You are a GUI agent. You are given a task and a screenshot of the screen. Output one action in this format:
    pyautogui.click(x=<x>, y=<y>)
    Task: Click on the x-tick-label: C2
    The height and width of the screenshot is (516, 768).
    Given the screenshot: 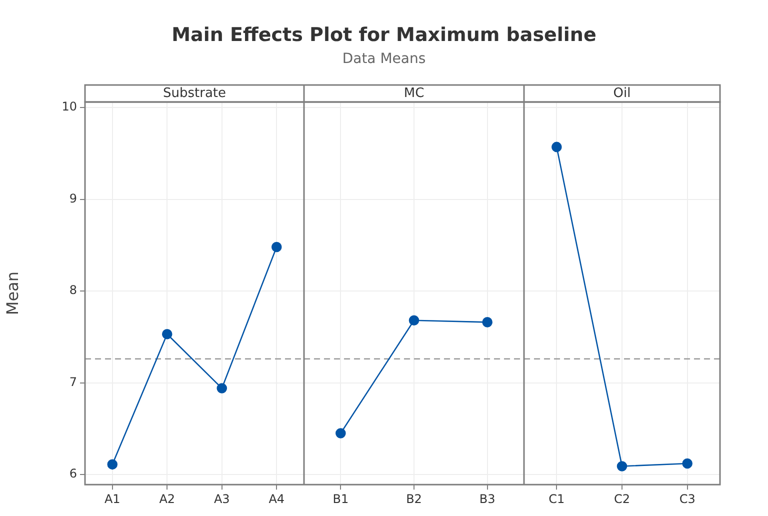 What is the action you would take?
    pyautogui.click(x=622, y=499)
    